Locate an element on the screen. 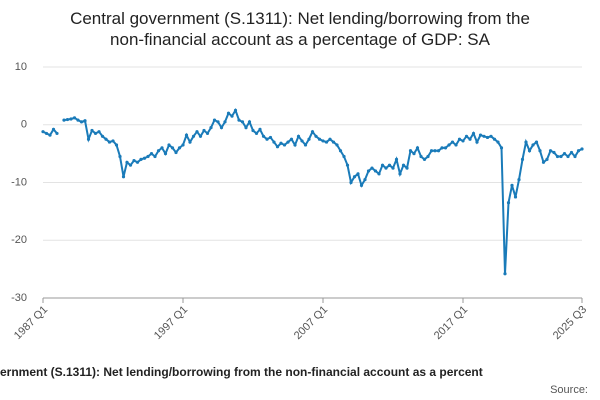  source: Source: is located at coordinates (569, 390).